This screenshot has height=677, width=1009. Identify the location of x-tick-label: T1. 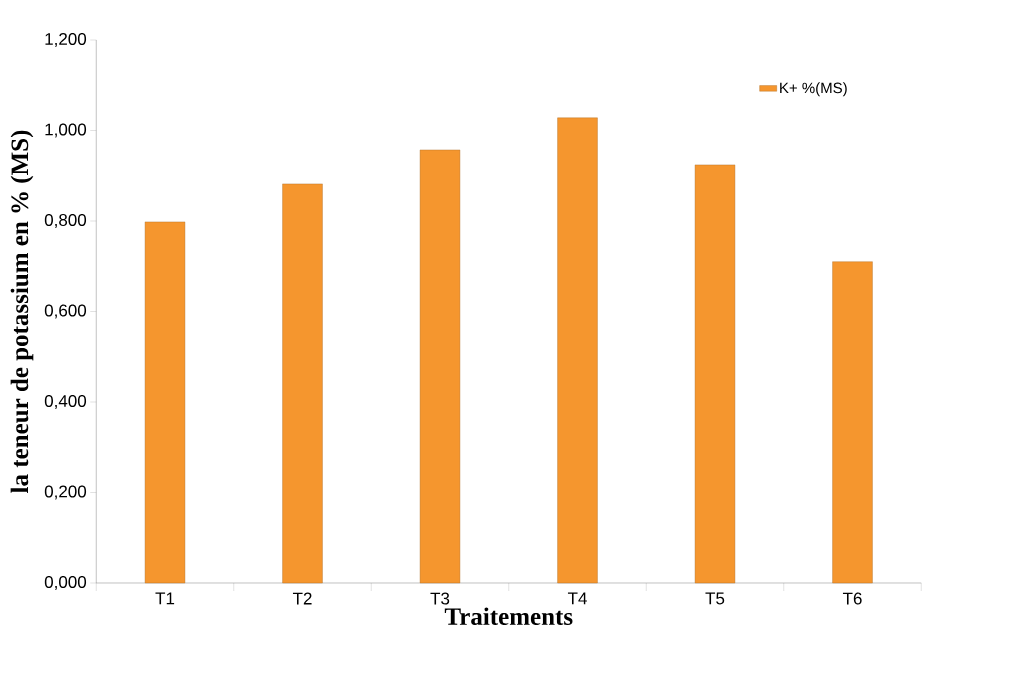
(165, 598).